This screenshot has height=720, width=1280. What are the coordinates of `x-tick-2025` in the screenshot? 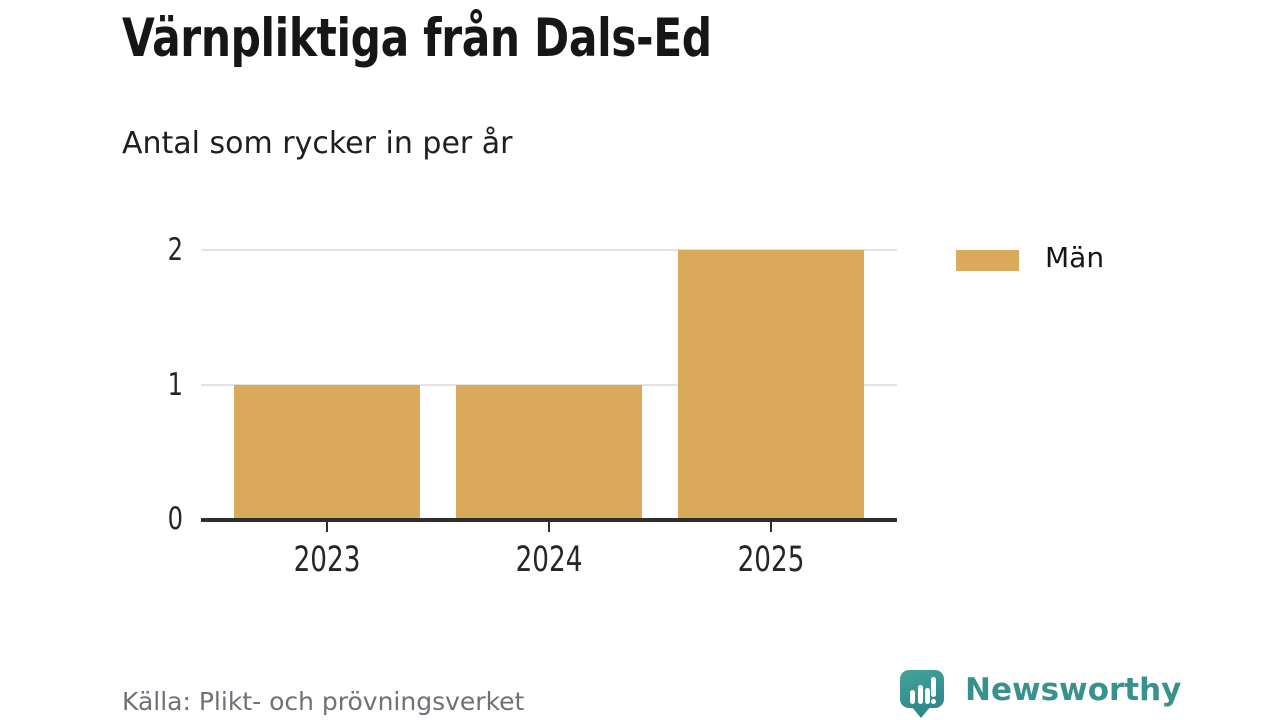 It's located at (771, 526).